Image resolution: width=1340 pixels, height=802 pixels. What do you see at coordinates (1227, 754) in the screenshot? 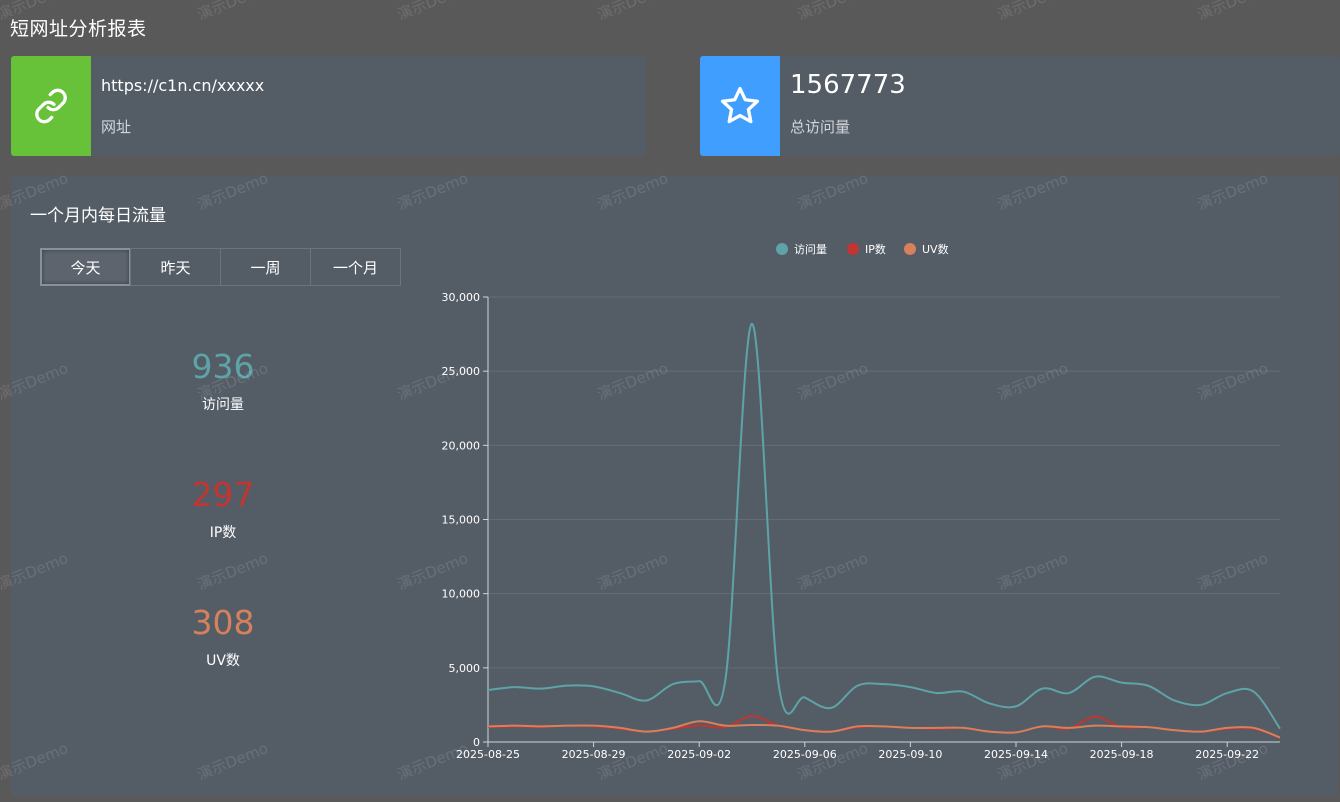
I see `x-tick-label: 2025-09-22` at bounding box center [1227, 754].